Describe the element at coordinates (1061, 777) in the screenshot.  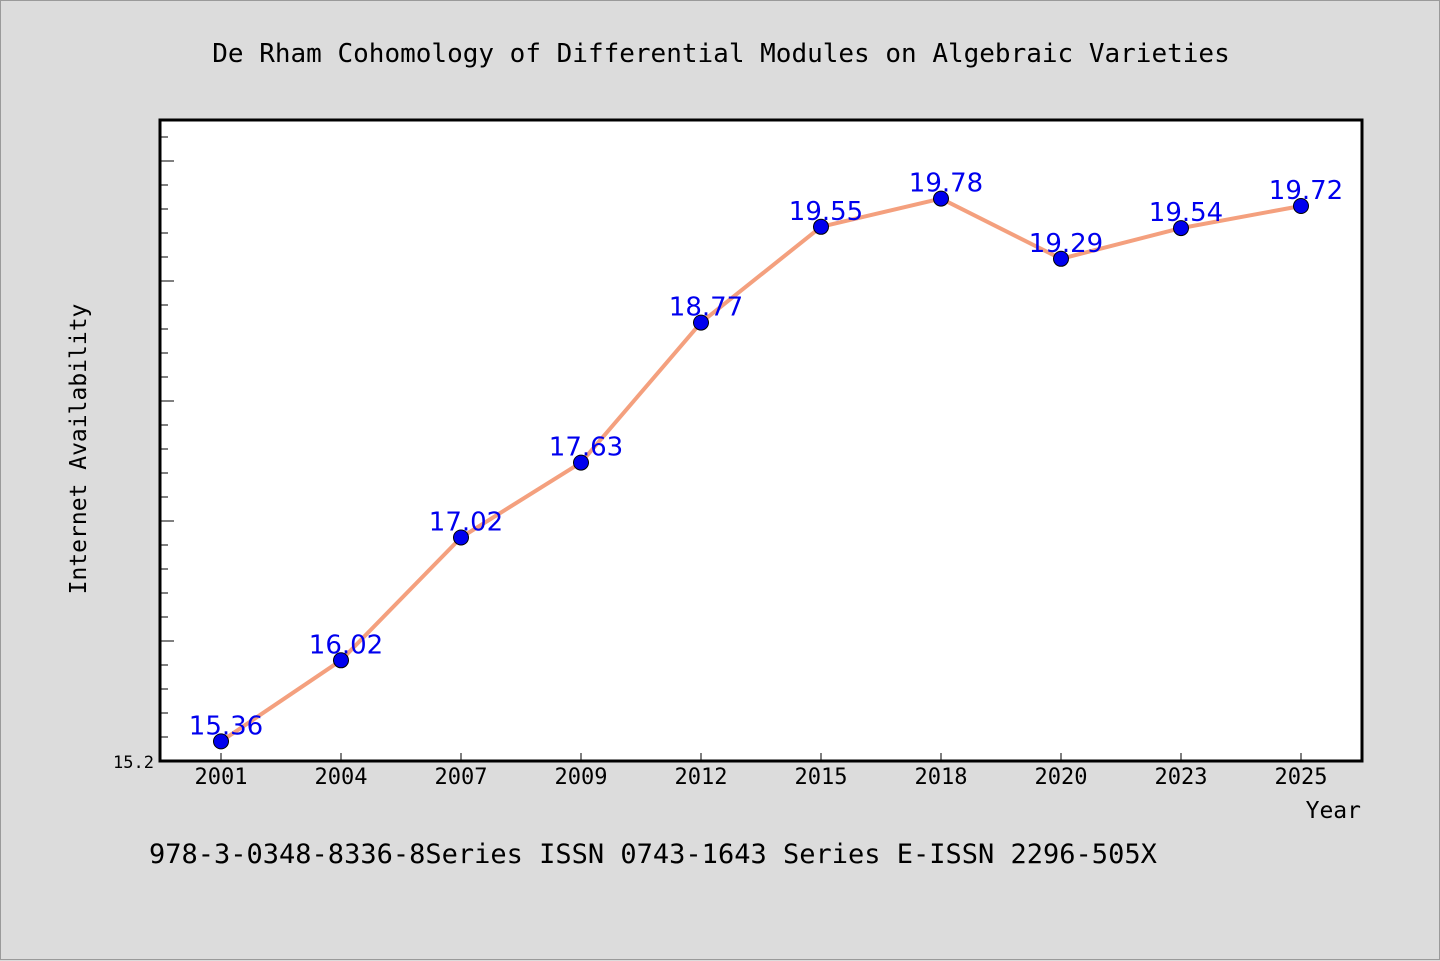
I see `x-tick-label: 2020` at that location.